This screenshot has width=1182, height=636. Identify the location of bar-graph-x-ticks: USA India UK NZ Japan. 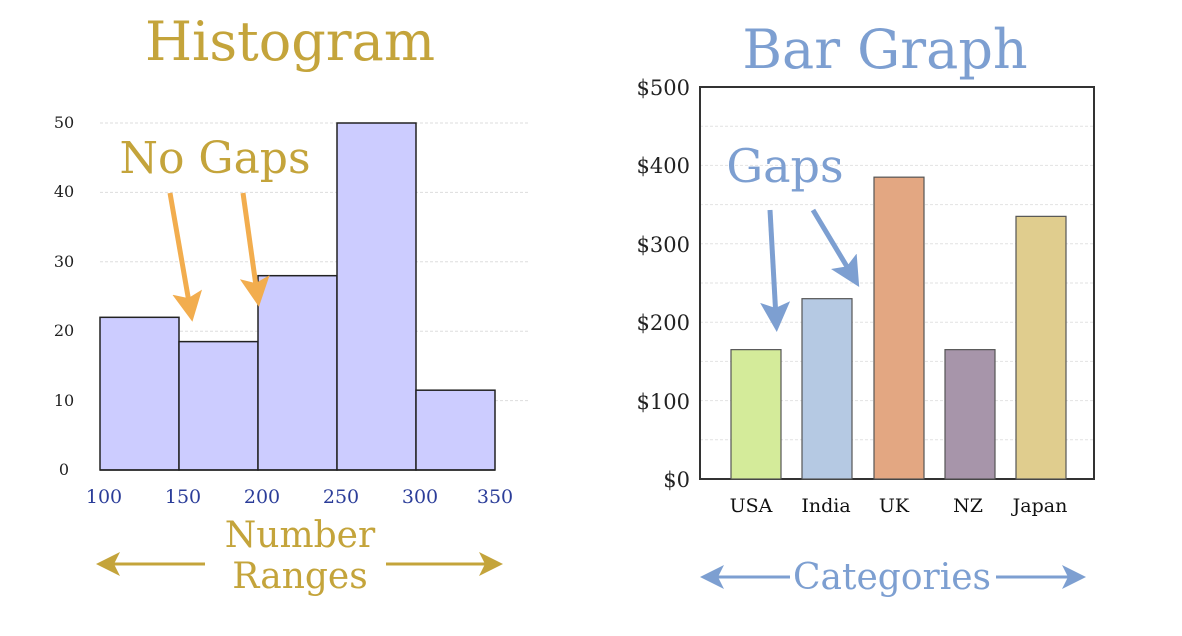
(899, 506).